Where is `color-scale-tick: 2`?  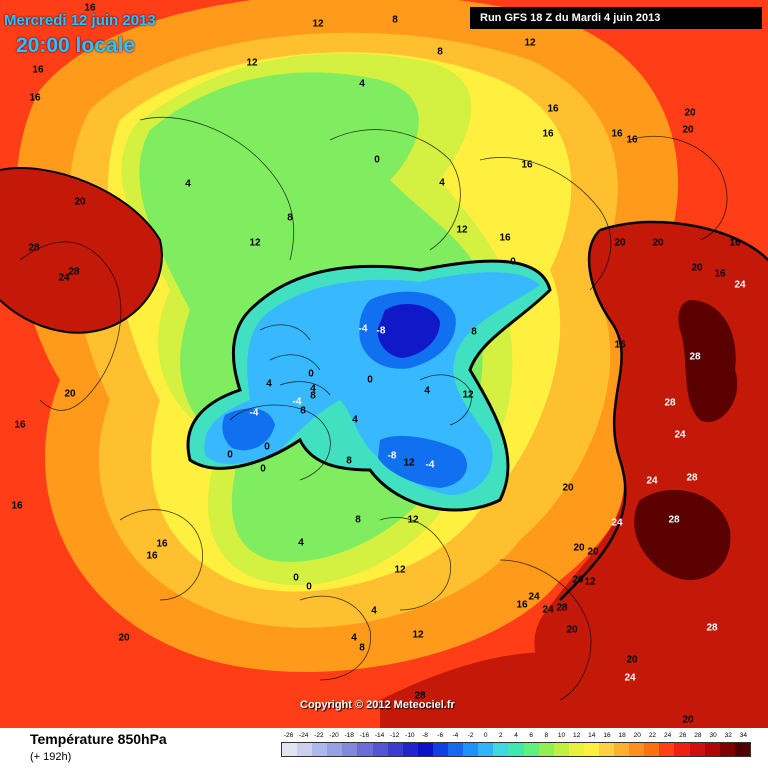 color-scale-tick: 2 is located at coordinates (501, 735).